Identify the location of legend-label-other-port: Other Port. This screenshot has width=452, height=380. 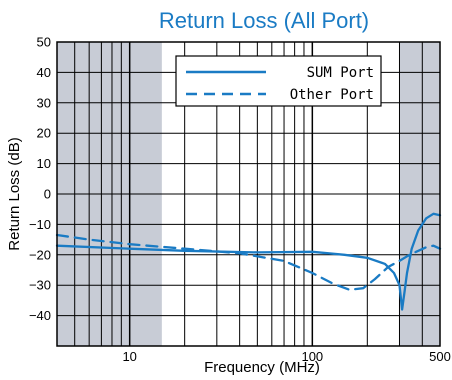
(332, 95).